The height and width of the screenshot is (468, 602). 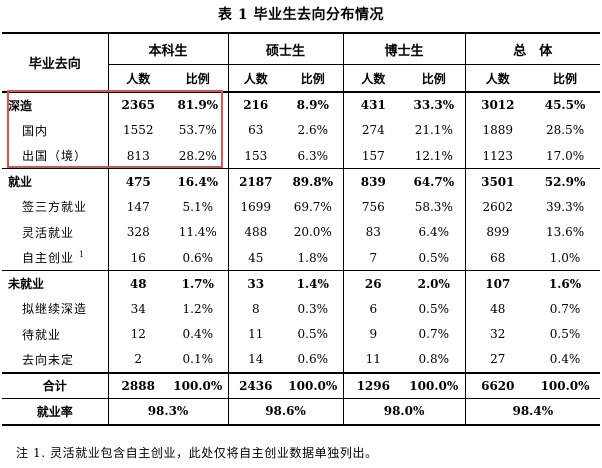 What do you see at coordinates (497, 385) in the screenshot?
I see `count-cell: 6620` at bounding box center [497, 385].